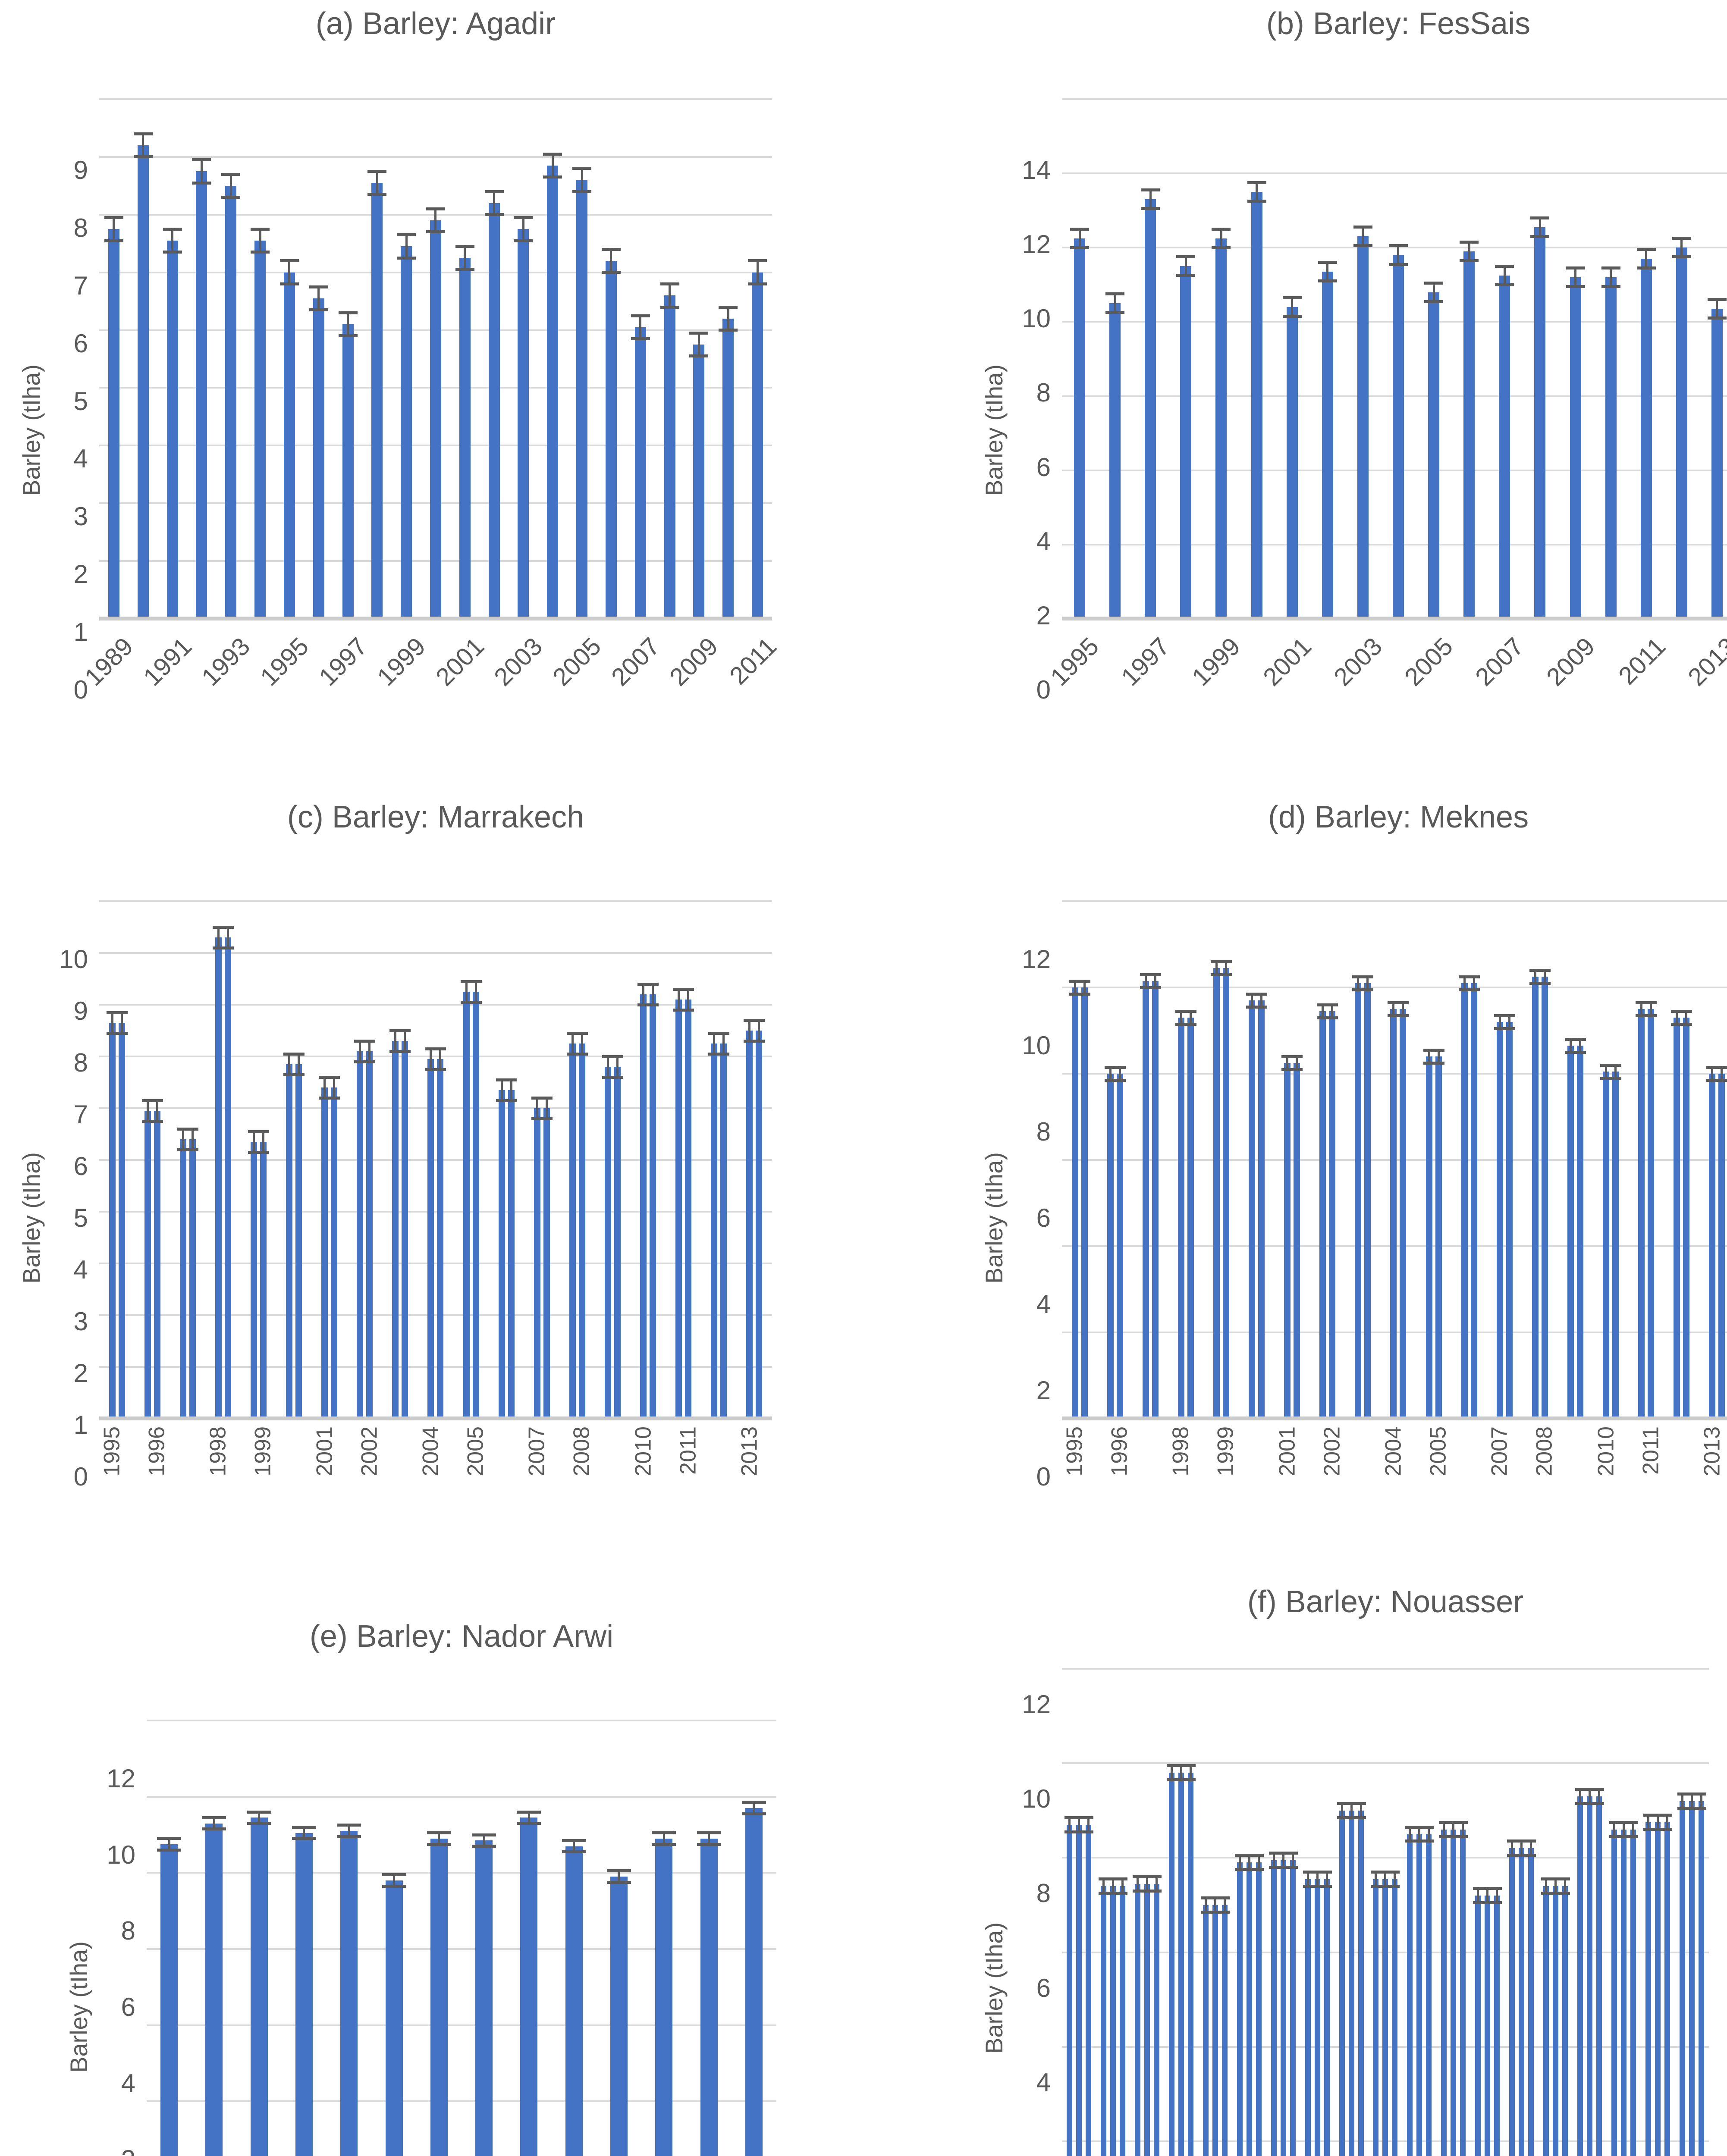  What do you see at coordinates (552, 359) in the screenshot?
I see `year-group-2004` at bounding box center [552, 359].